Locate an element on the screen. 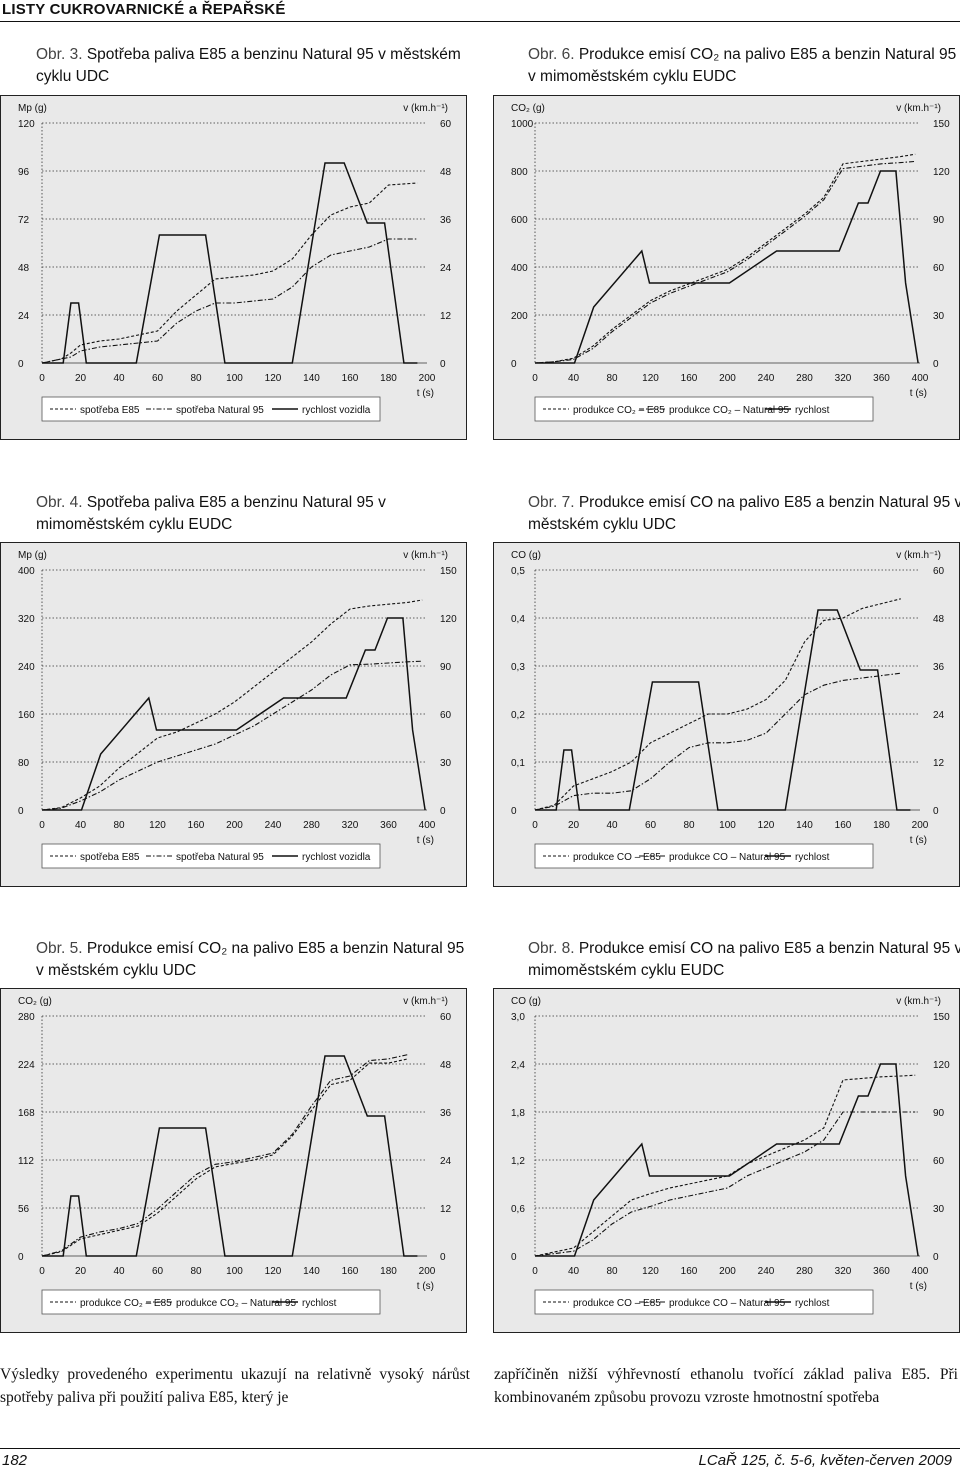 The height and width of the screenshot is (1473, 960). y-axis-label-left: Mp (g) is located at coordinates (32, 555).